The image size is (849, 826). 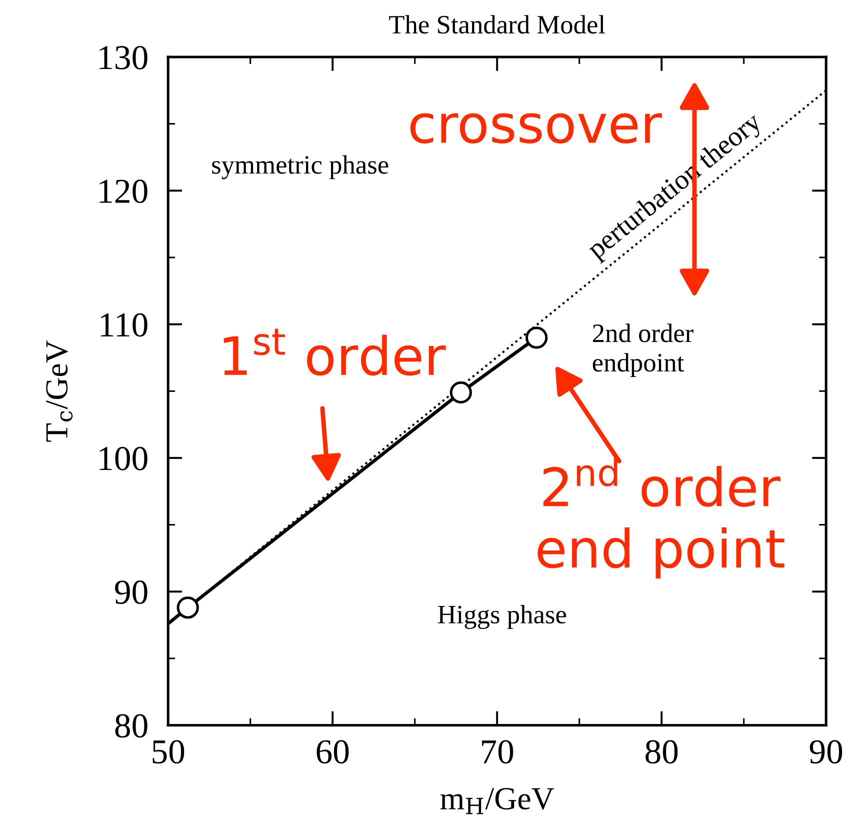 What do you see at coordinates (826, 752) in the screenshot?
I see `x-tick-label: 90` at bounding box center [826, 752].